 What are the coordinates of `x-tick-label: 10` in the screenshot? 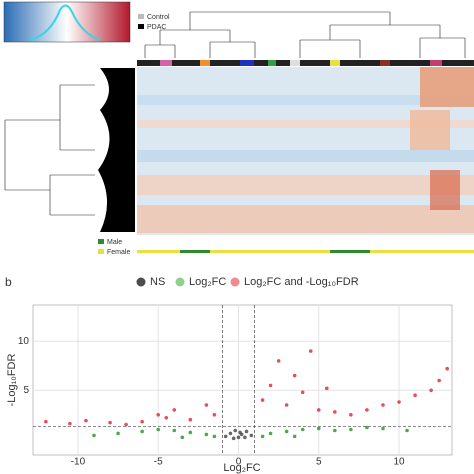 It's located at (399, 462).